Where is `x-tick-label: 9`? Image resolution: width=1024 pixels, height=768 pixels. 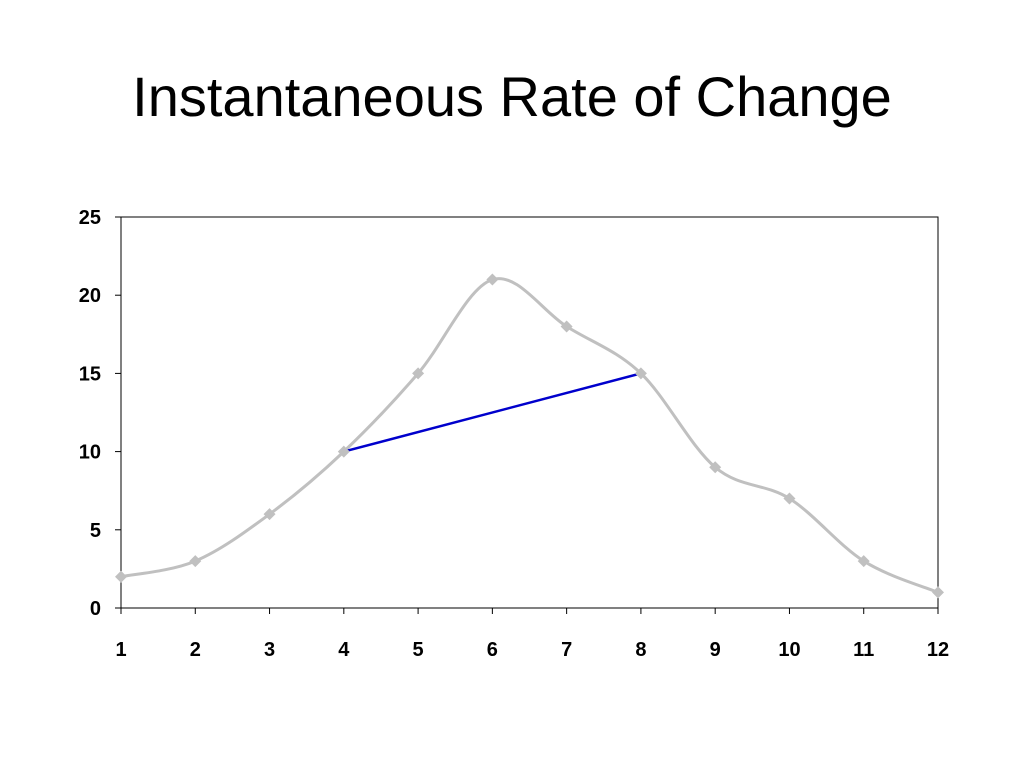
x-tick-label: 9 is located at coordinates (715, 650).